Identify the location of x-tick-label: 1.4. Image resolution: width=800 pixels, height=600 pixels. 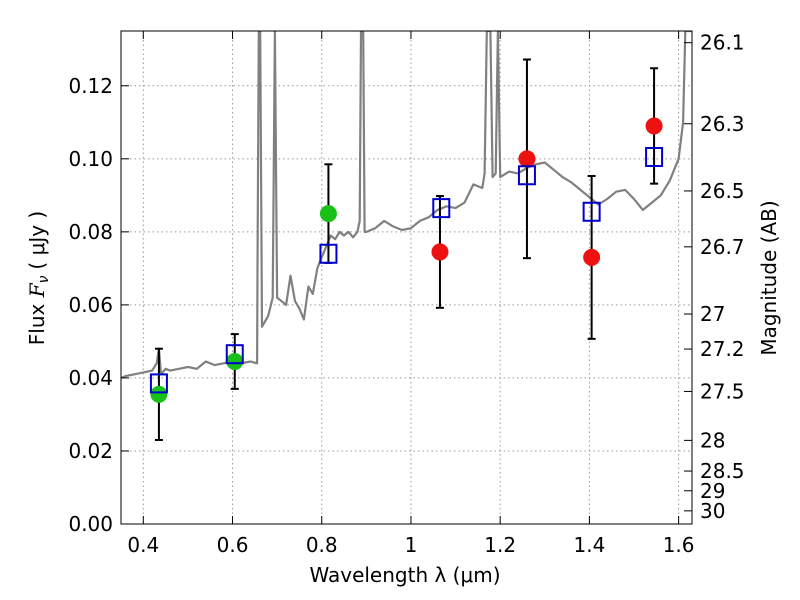
(589, 545).